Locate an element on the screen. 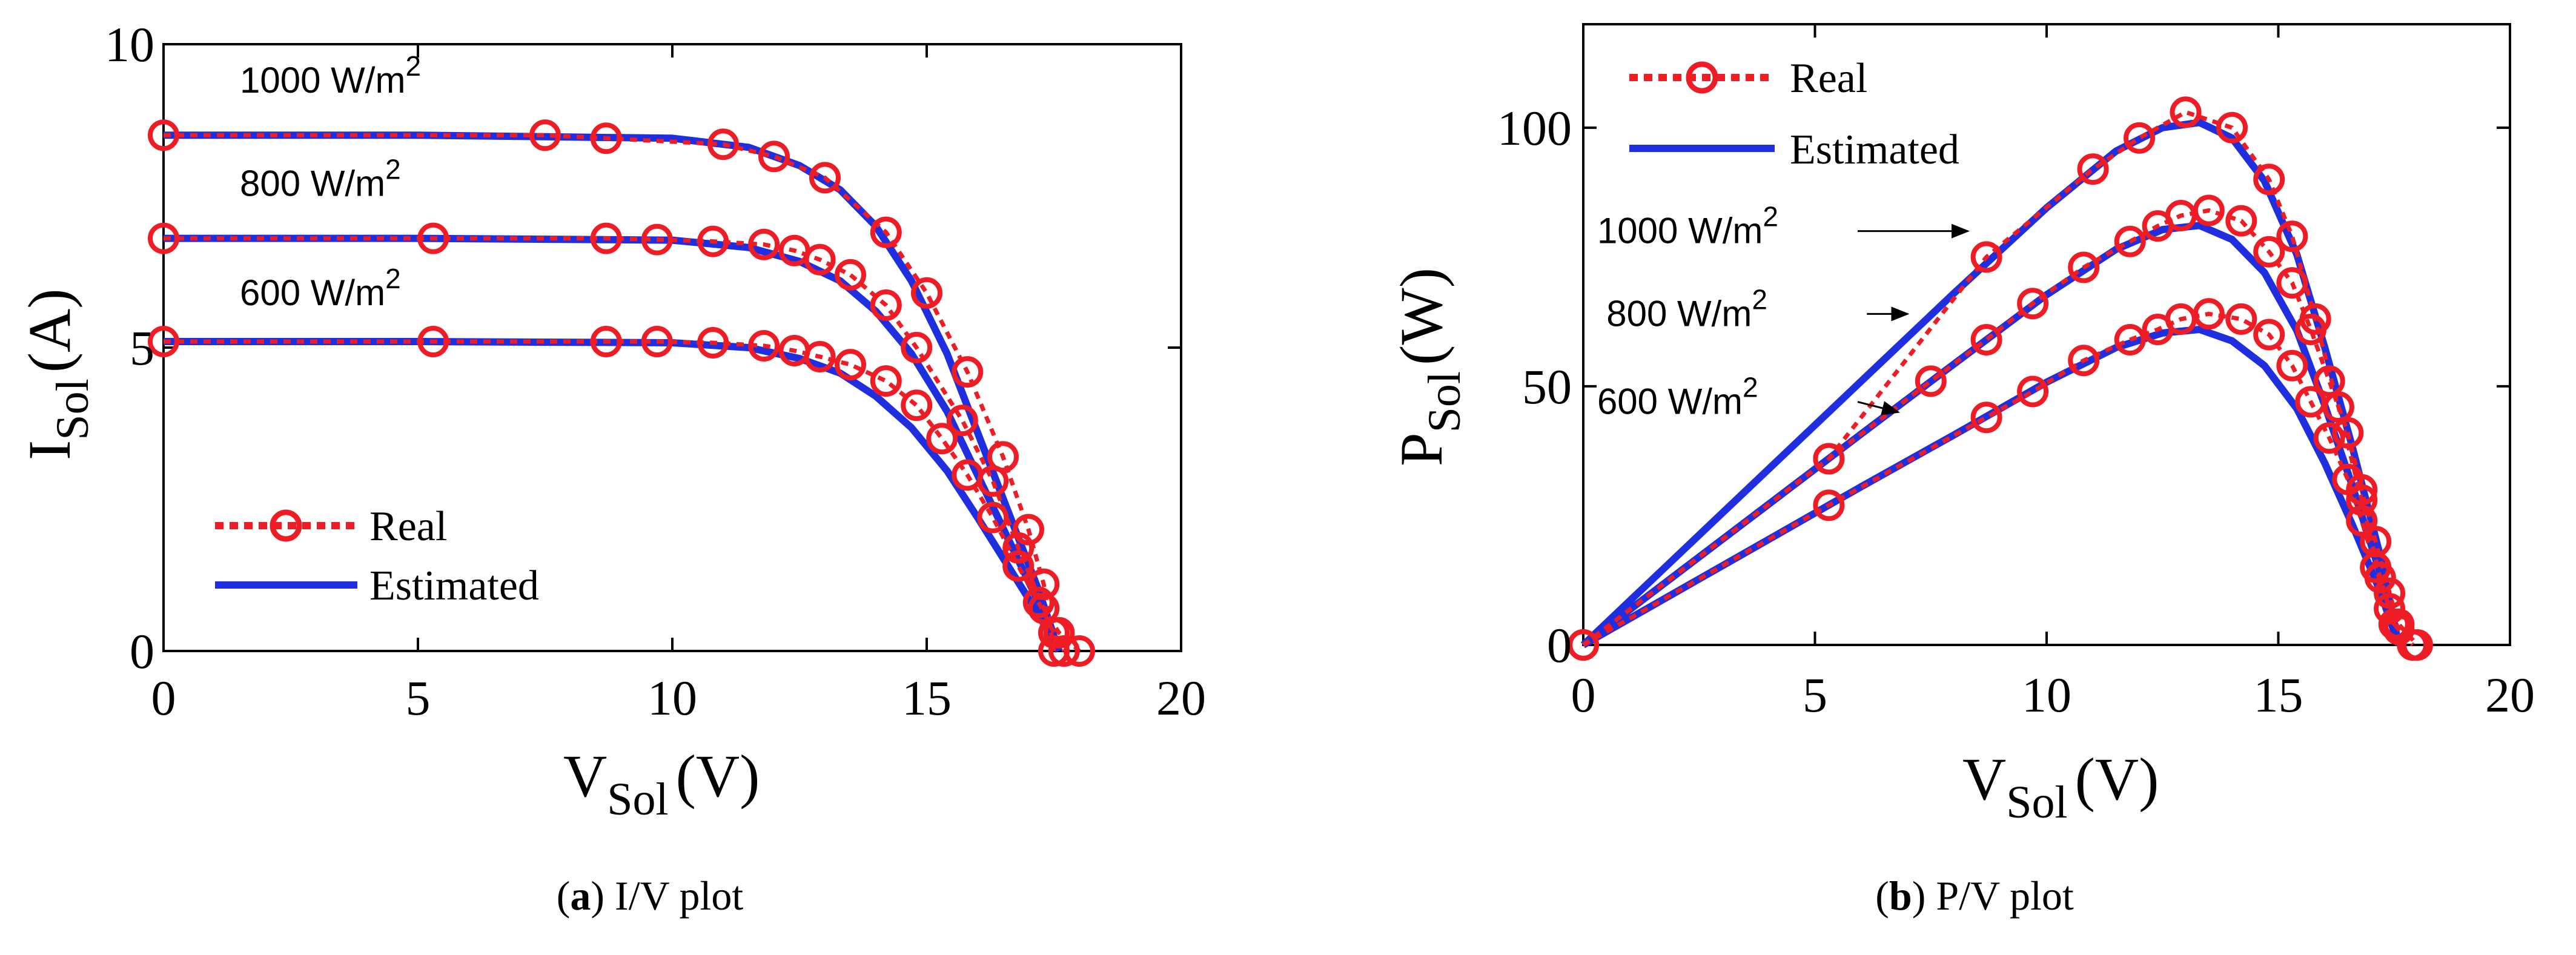 This screenshot has height=955, width=2576. annotation-text: 1000 W/m is located at coordinates (1680, 231).